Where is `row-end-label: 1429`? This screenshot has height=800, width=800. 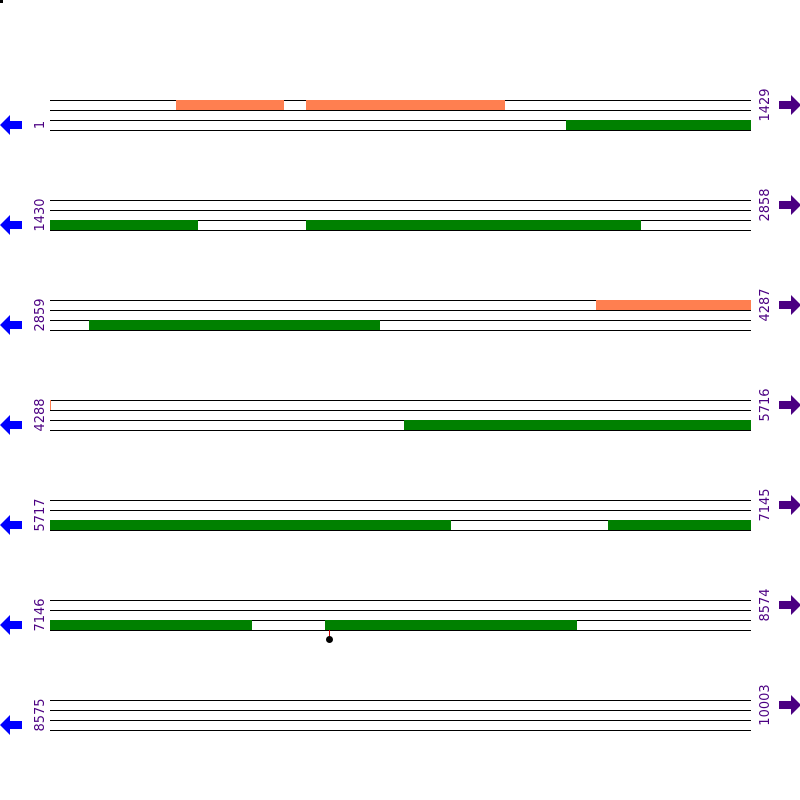 row-end-label: 1429 is located at coordinates (765, 105).